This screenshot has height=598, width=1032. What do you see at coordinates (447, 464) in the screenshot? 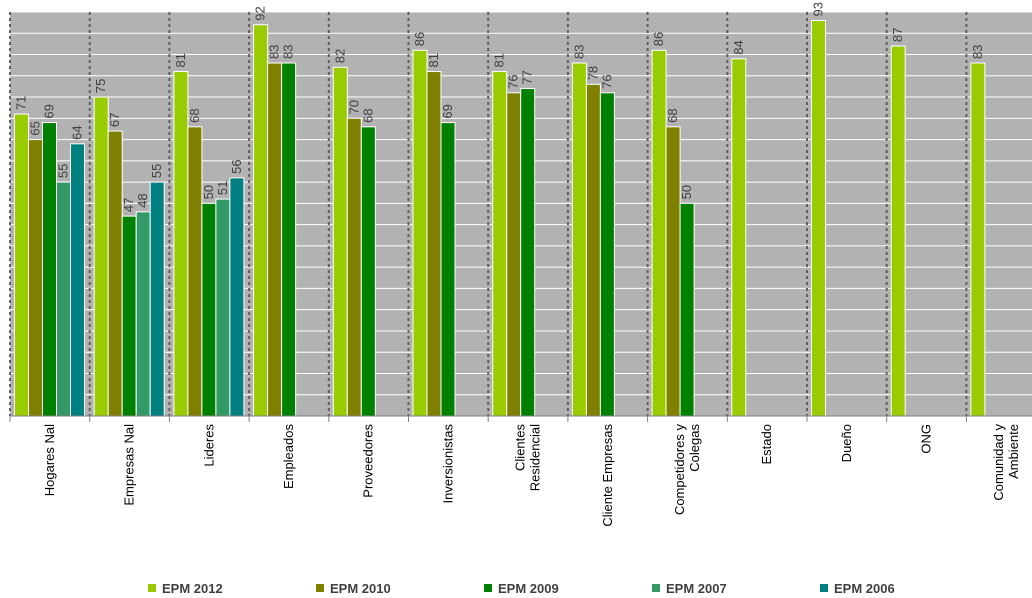
I see `category-label: Inversionistas` at bounding box center [447, 464].